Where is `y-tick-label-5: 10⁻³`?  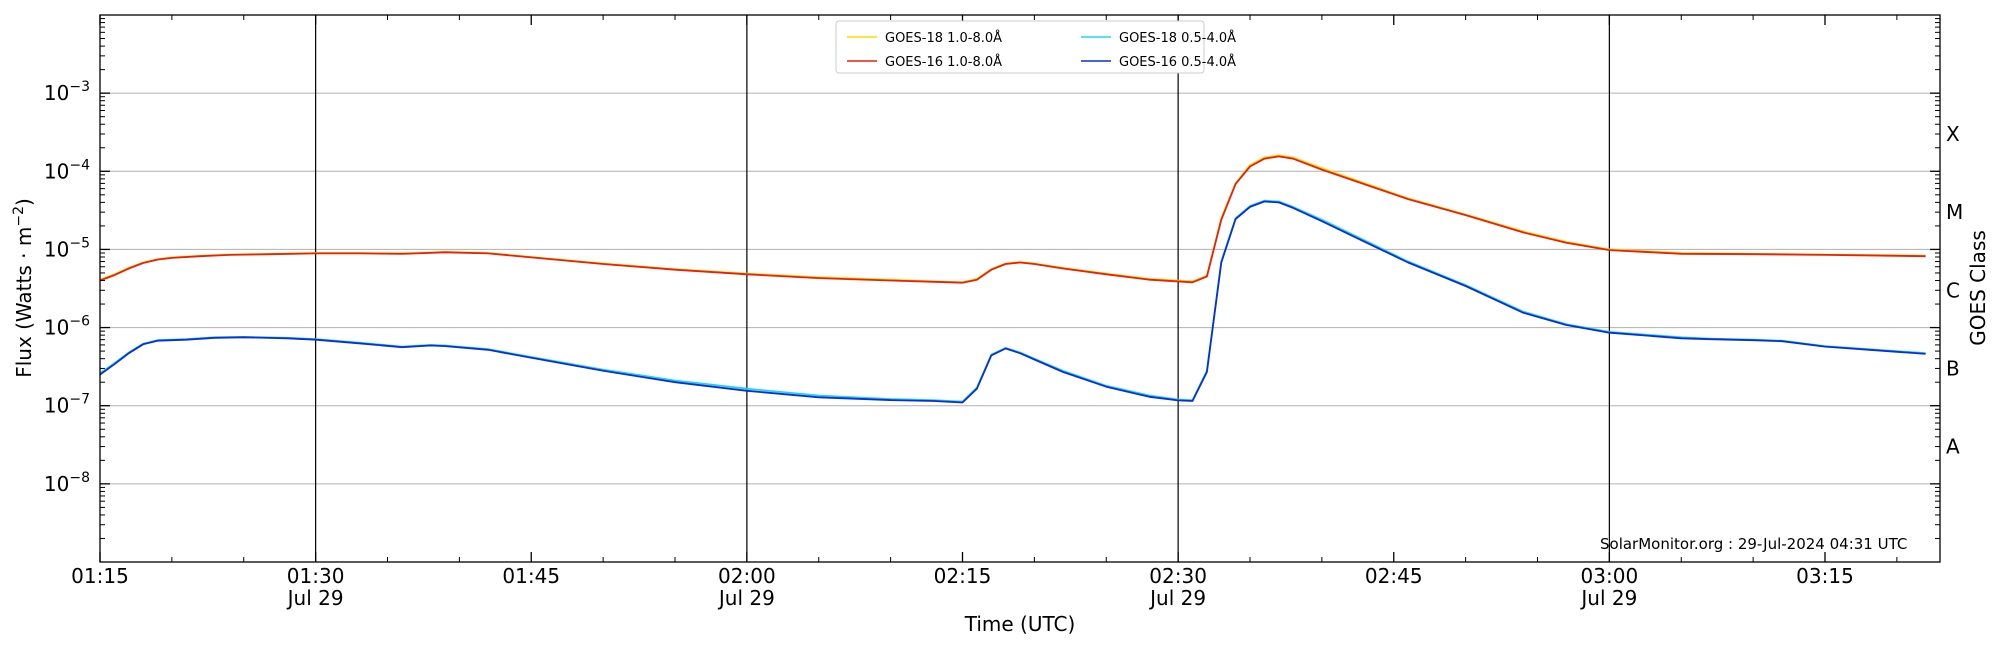 y-tick-label-5: 10⁻³ is located at coordinates (67, 92).